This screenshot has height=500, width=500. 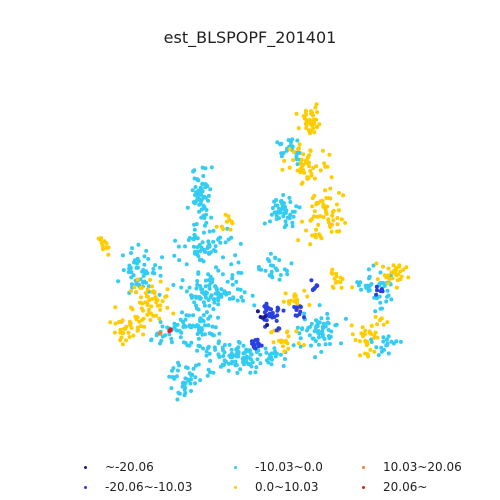 What do you see at coordinates (129, 467) in the screenshot?
I see `legend-label-1: ~-20.06` at bounding box center [129, 467].